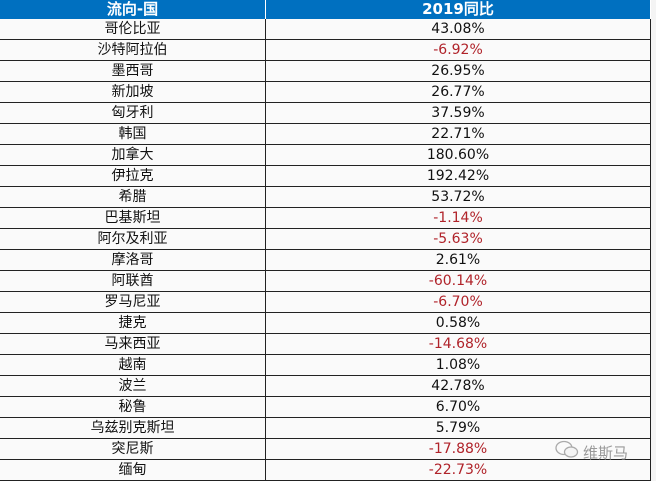  I want to click on table-row: 秘鲁 6.70%, so click(325, 407).